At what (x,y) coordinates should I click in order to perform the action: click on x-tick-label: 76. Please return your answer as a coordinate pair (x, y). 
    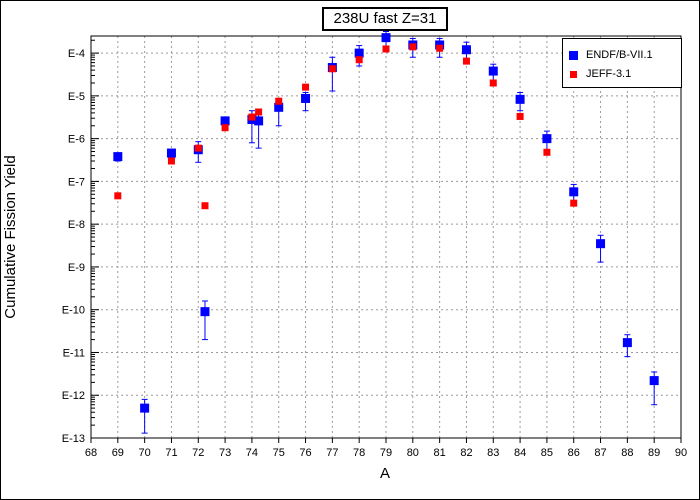
    Looking at the image, I should click on (305, 453).